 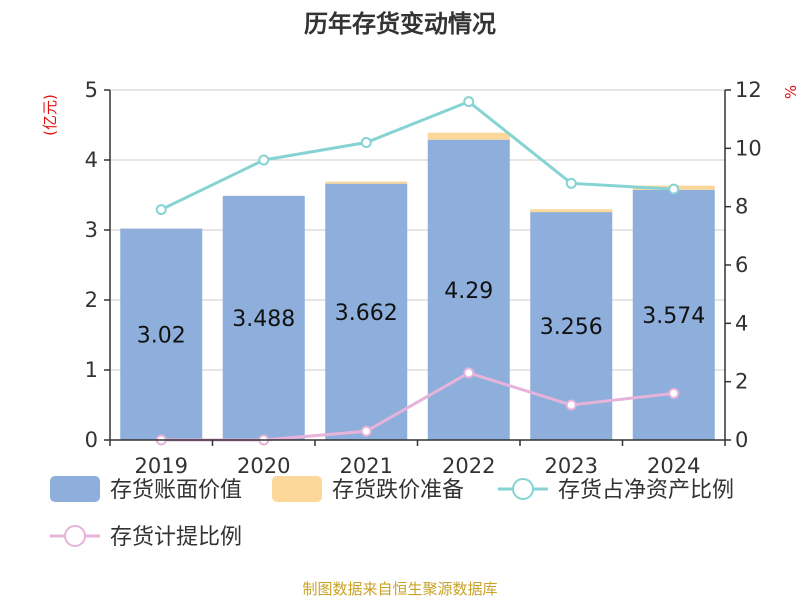 What do you see at coordinates (91, 230) in the screenshot?
I see `left-tick-label: 3` at bounding box center [91, 230].